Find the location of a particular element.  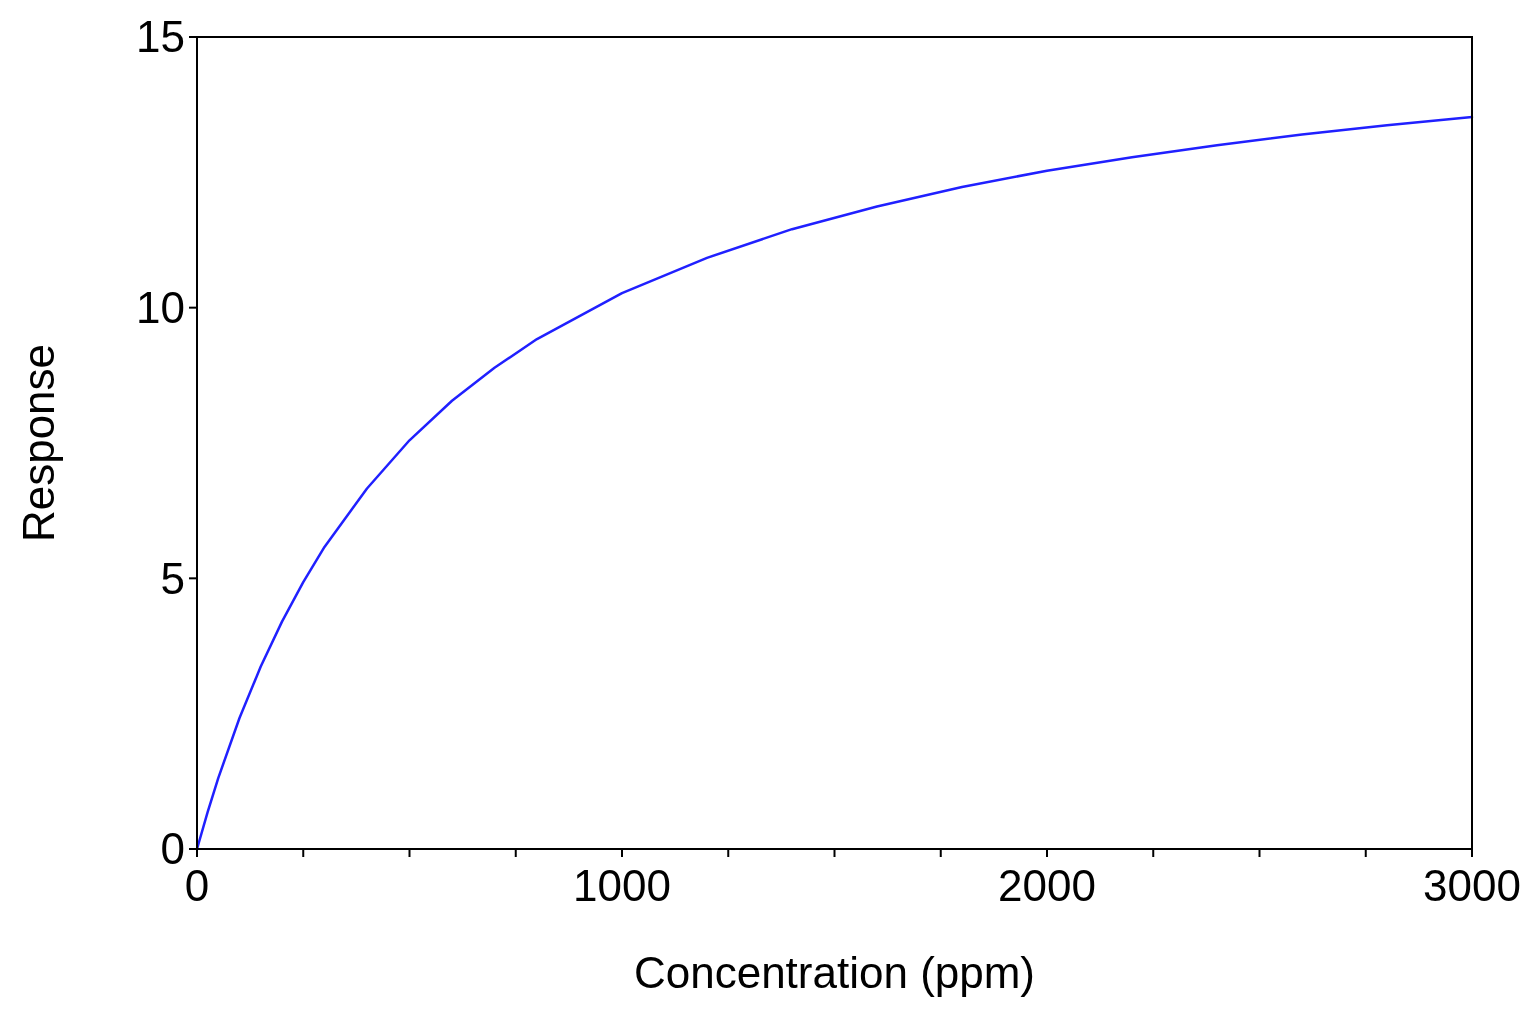

y-axis-title: Response is located at coordinates (38, 443).